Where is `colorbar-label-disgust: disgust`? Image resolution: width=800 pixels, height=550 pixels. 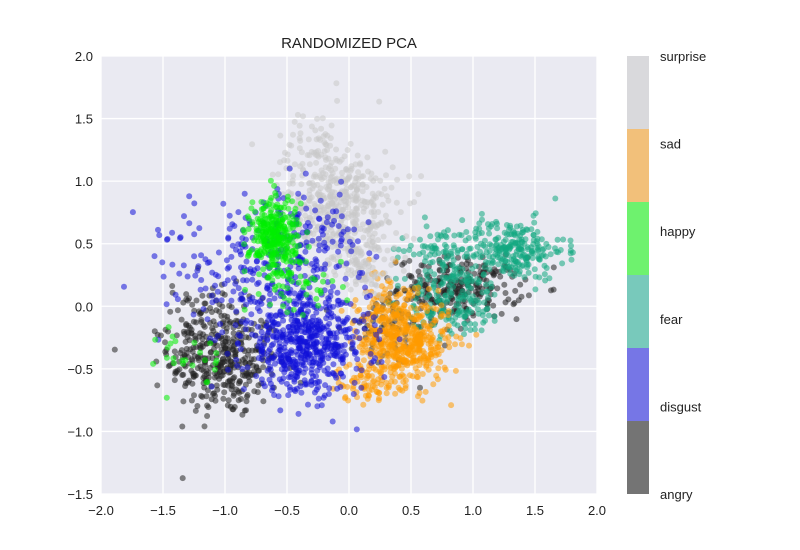 colorbar-label-disgust: disgust is located at coordinates (681, 406).